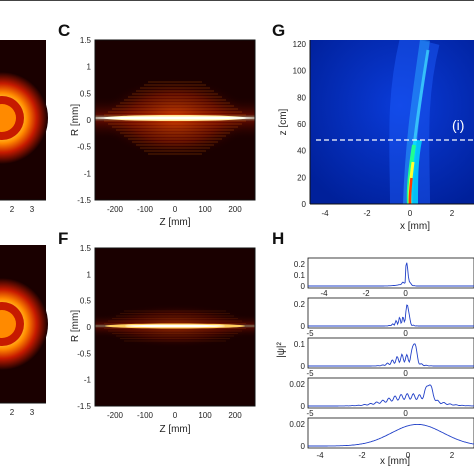 This screenshot has height=474, width=474. What do you see at coordinates (115, 415) in the screenshot?
I see `panel-f-xtick: -200` at bounding box center [115, 415].